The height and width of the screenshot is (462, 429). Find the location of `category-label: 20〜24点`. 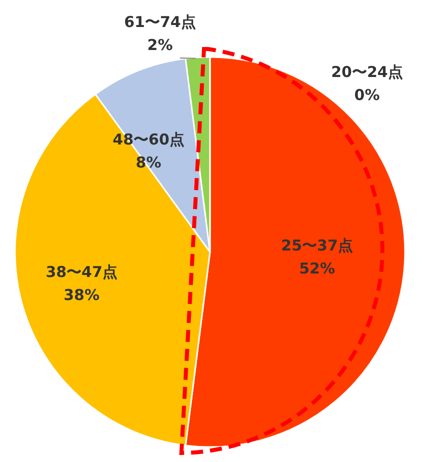

category-label: 20〜24点 is located at coordinates (367, 72).